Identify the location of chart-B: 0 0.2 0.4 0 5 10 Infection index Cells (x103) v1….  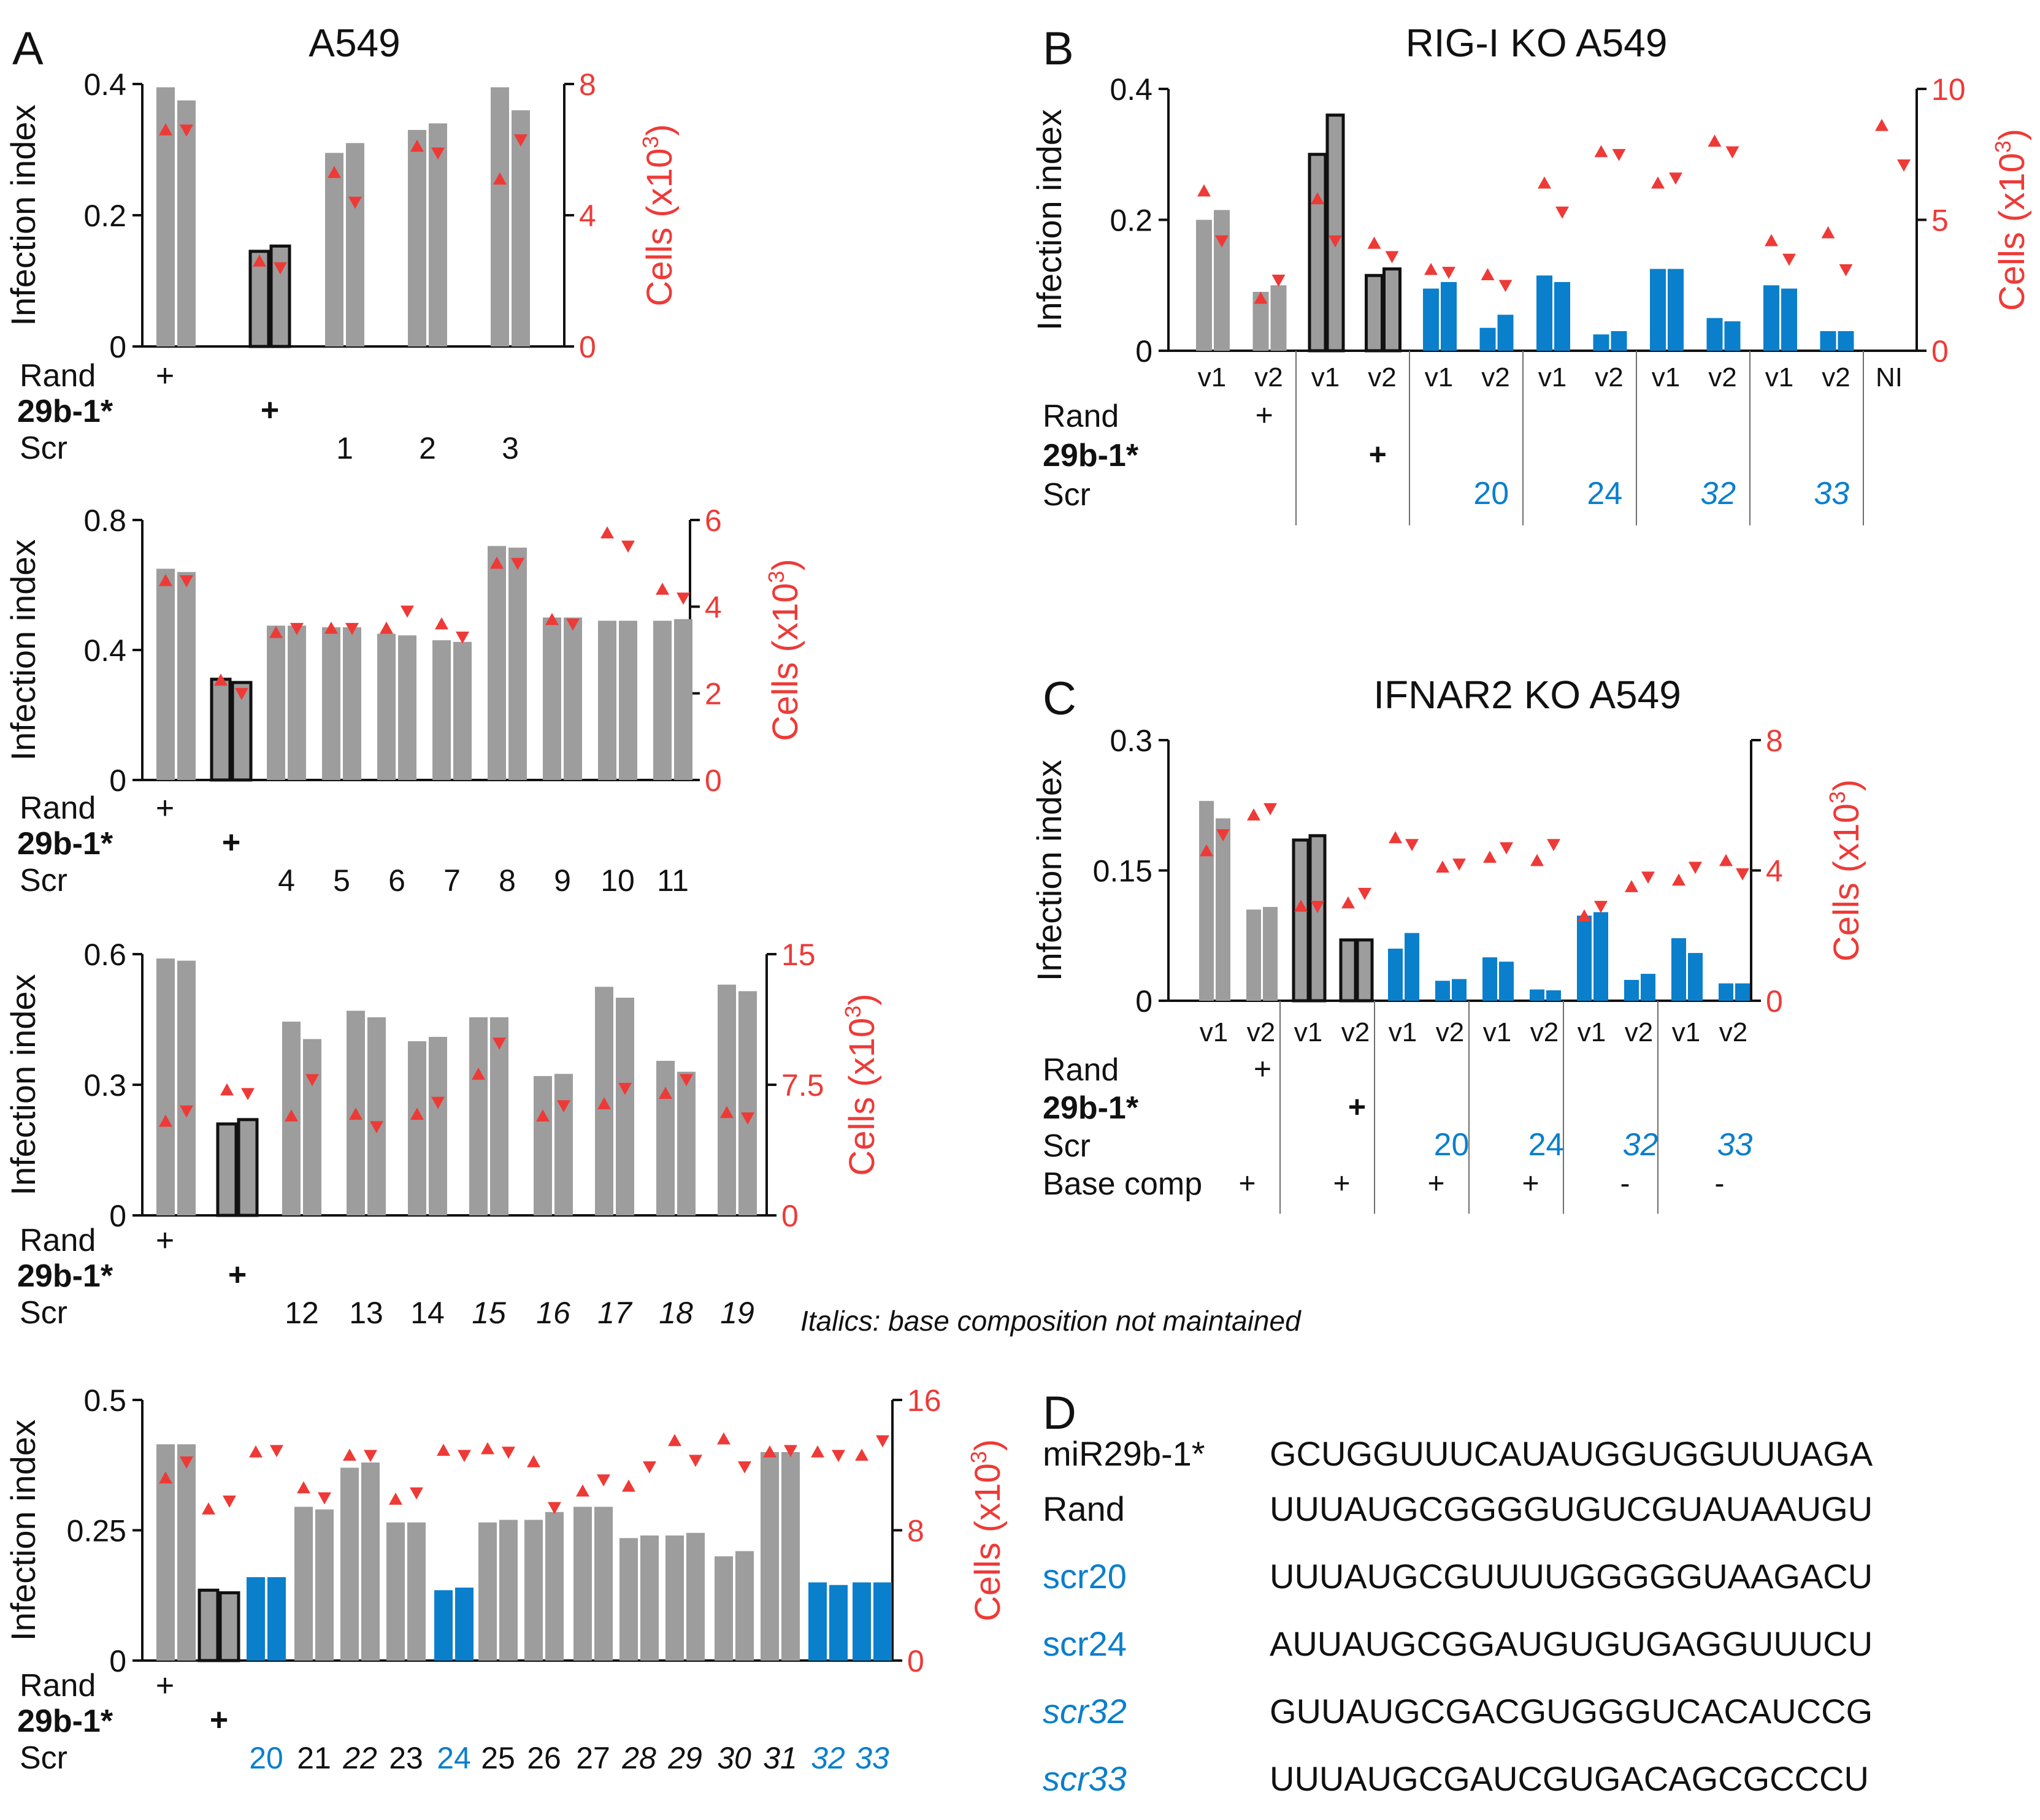
(1531, 299).